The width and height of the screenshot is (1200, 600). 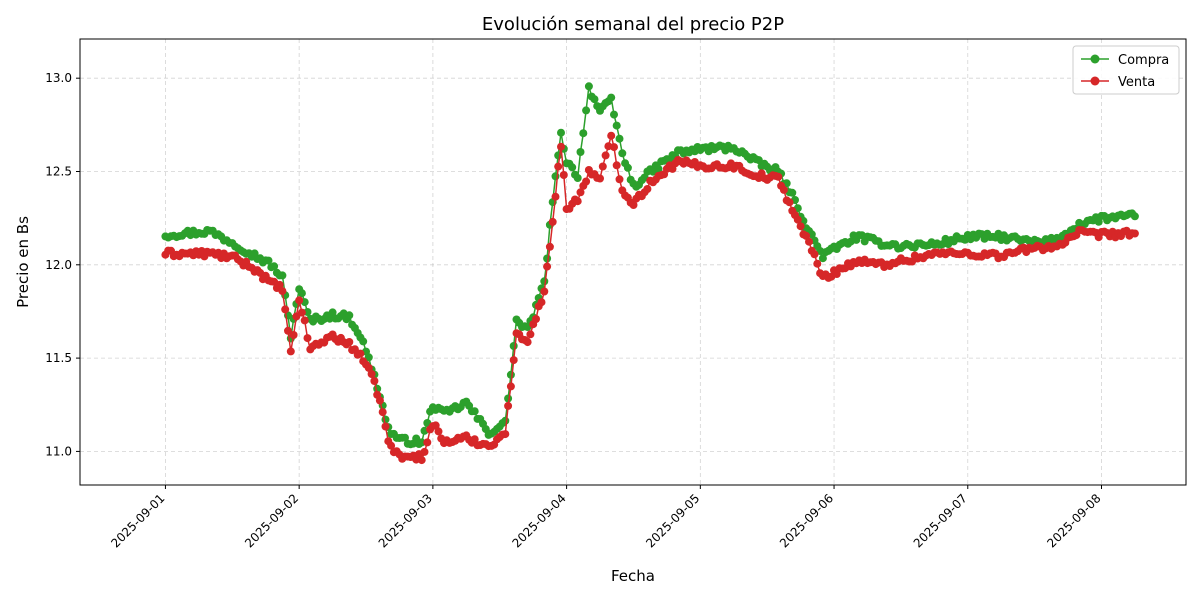 What do you see at coordinates (58, 78) in the screenshot?
I see `y-tick-label: 13.0` at bounding box center [58, 78].